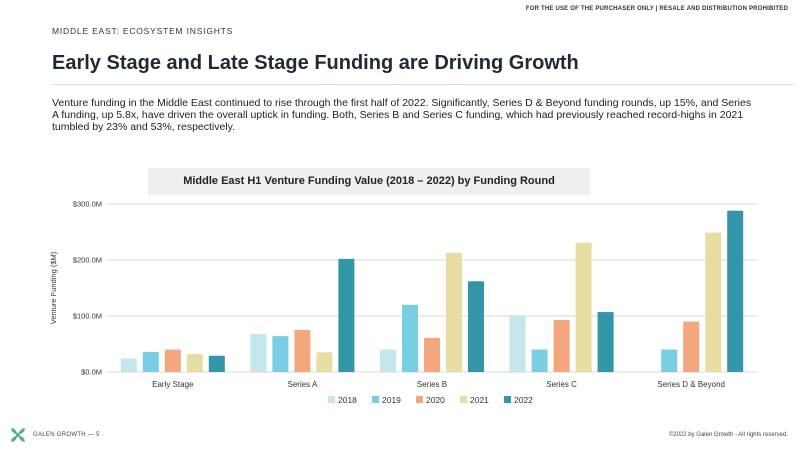  Describe the element at coordinates (53, 287) in the screenshot. I see `y-axis-label: Venture Funding ($M)` at that location.